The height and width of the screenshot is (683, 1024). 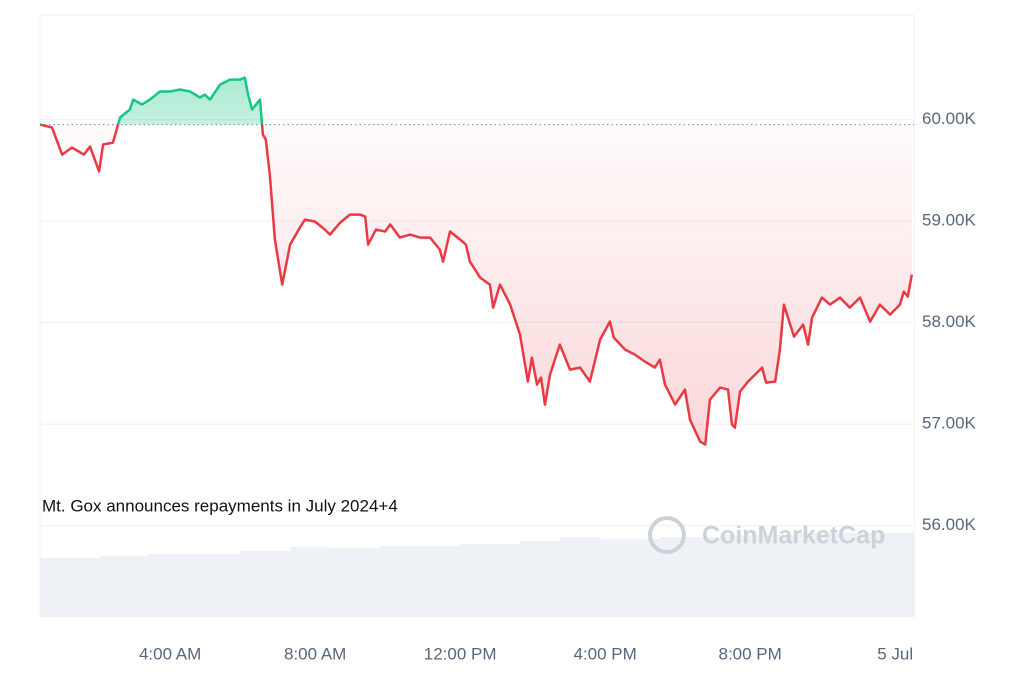 I want to click on y-tick-label: 56.00K, so click(x=949, y=524).